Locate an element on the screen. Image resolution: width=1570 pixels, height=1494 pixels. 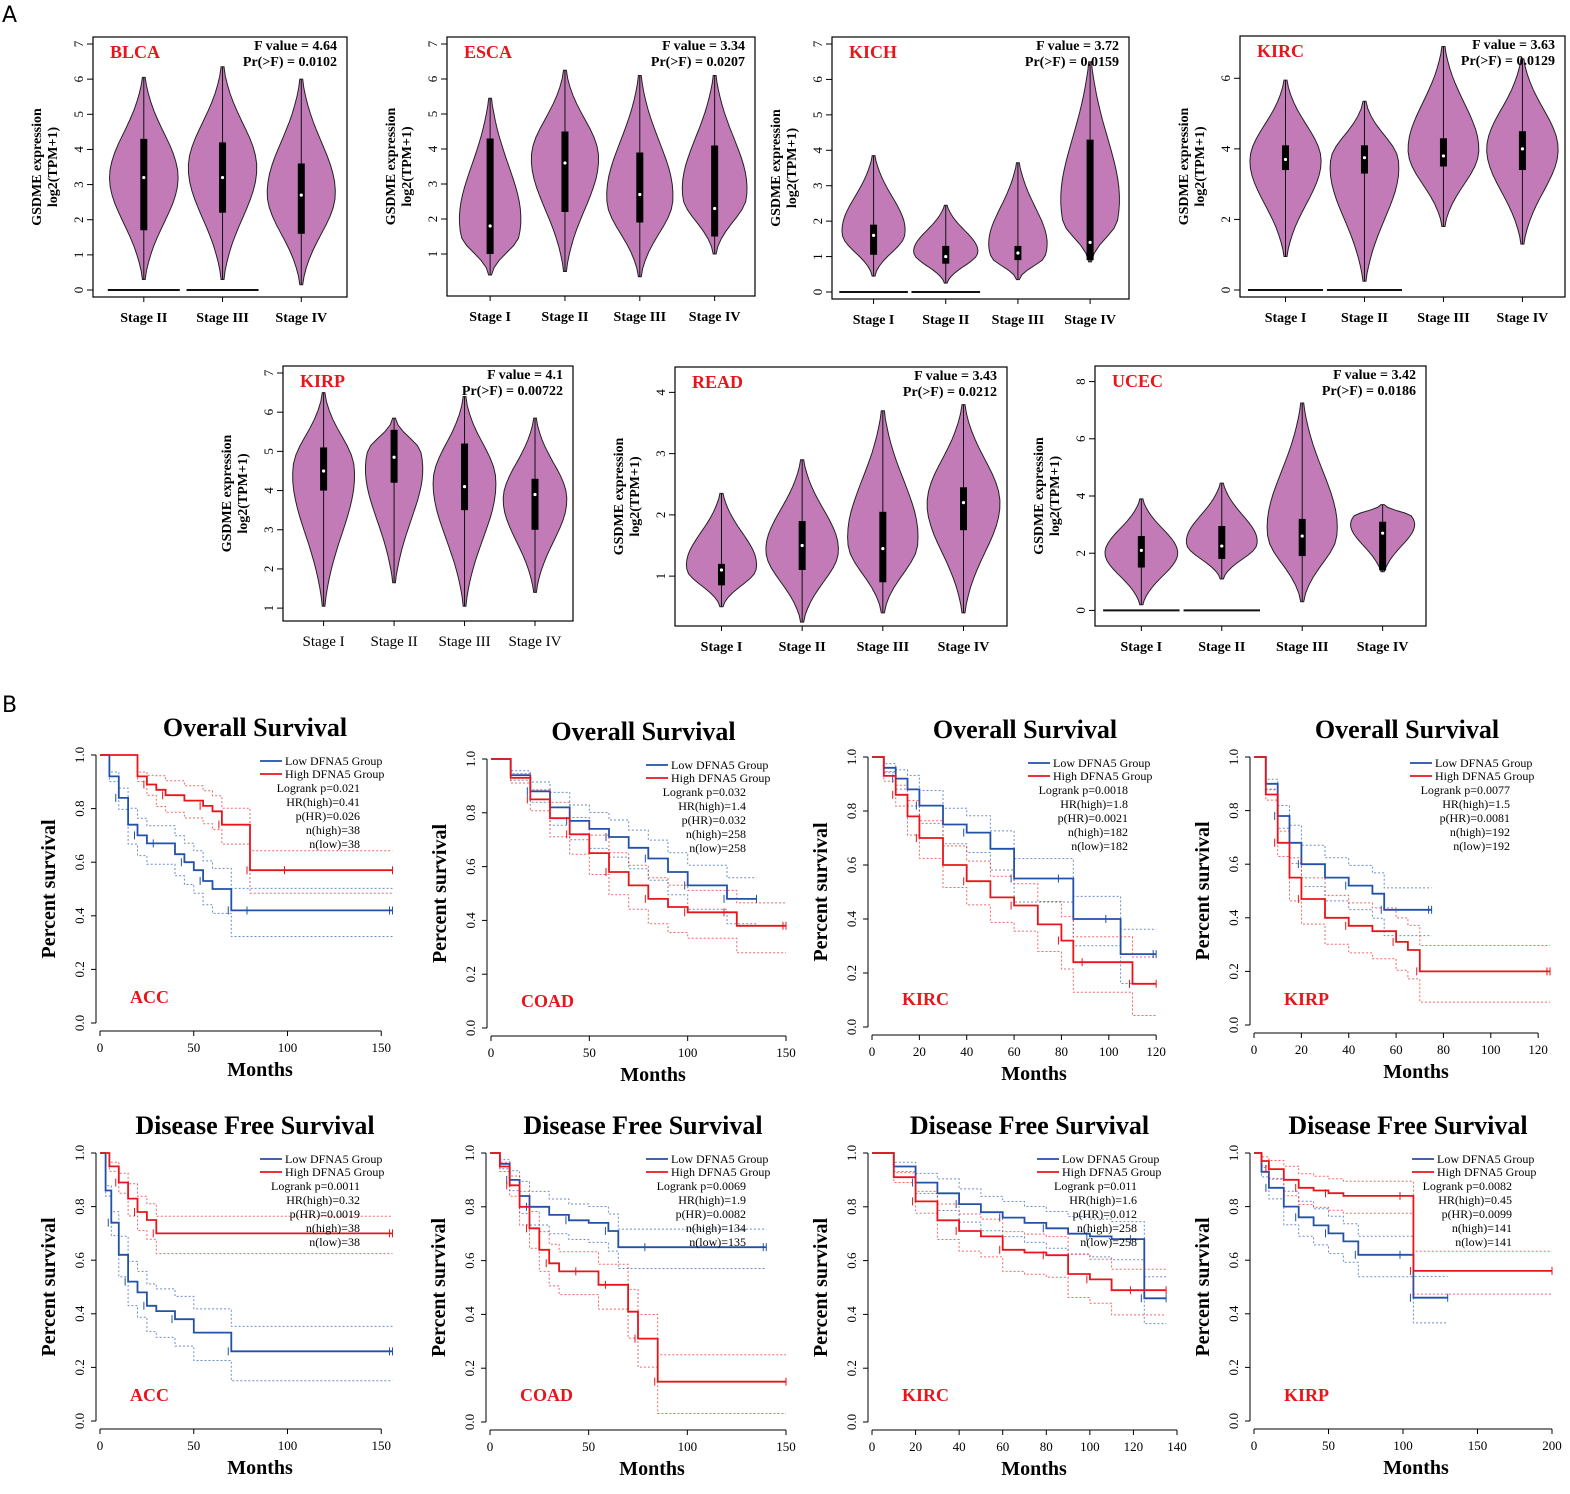
logrank-p: Logrank p=0.032 is located at coordinates (704, 792).